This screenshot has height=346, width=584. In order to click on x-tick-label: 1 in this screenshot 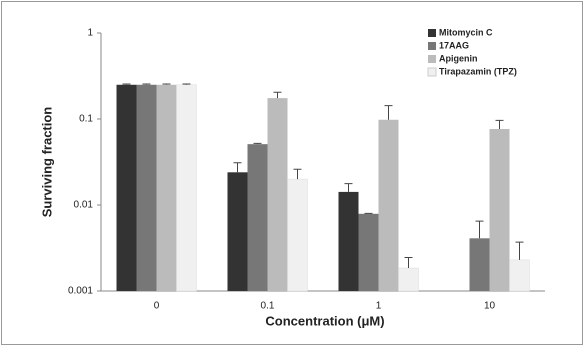, I will do `click(379, 306)`.